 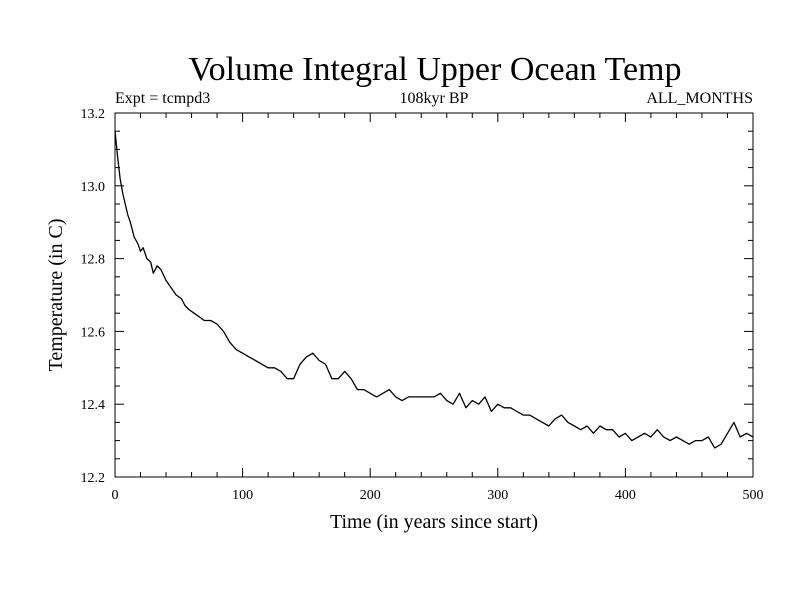 I want to click on x-tick-label: 300, so click(x=497, y=495).